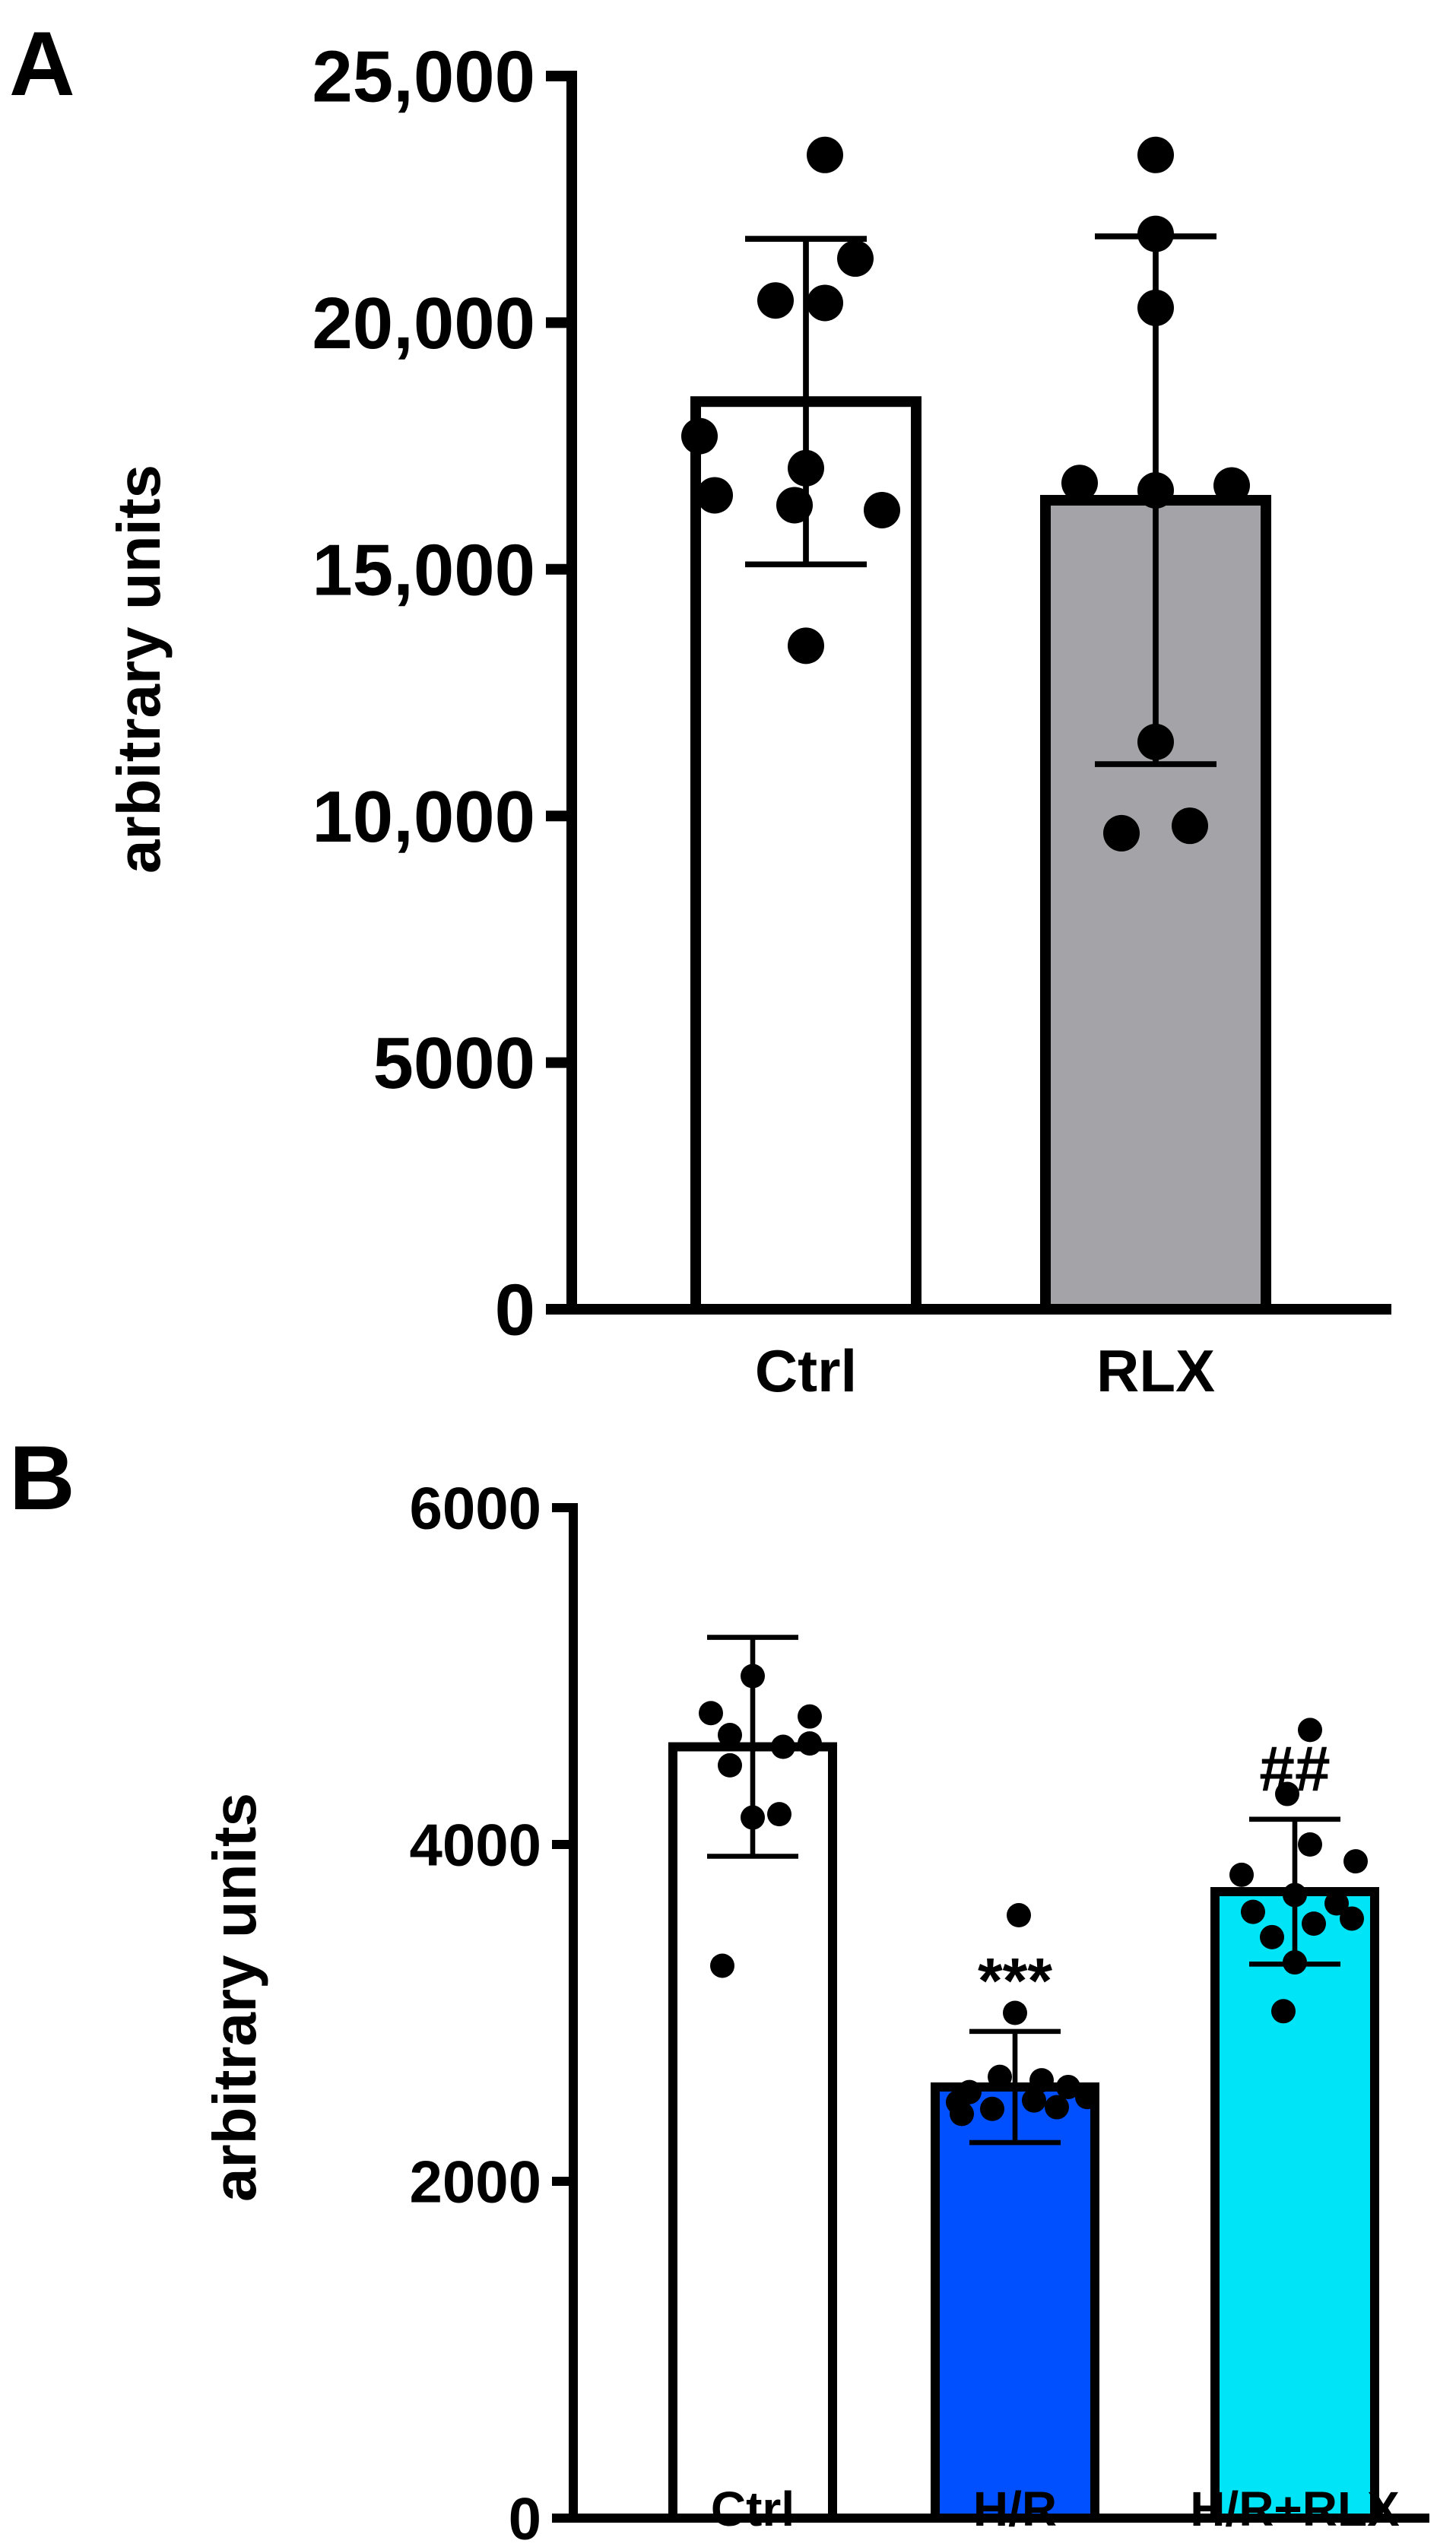 The height and width of the screenshot is (2547, 1456). I want to click on y-tick-label: 2000, so click(475, 2181).